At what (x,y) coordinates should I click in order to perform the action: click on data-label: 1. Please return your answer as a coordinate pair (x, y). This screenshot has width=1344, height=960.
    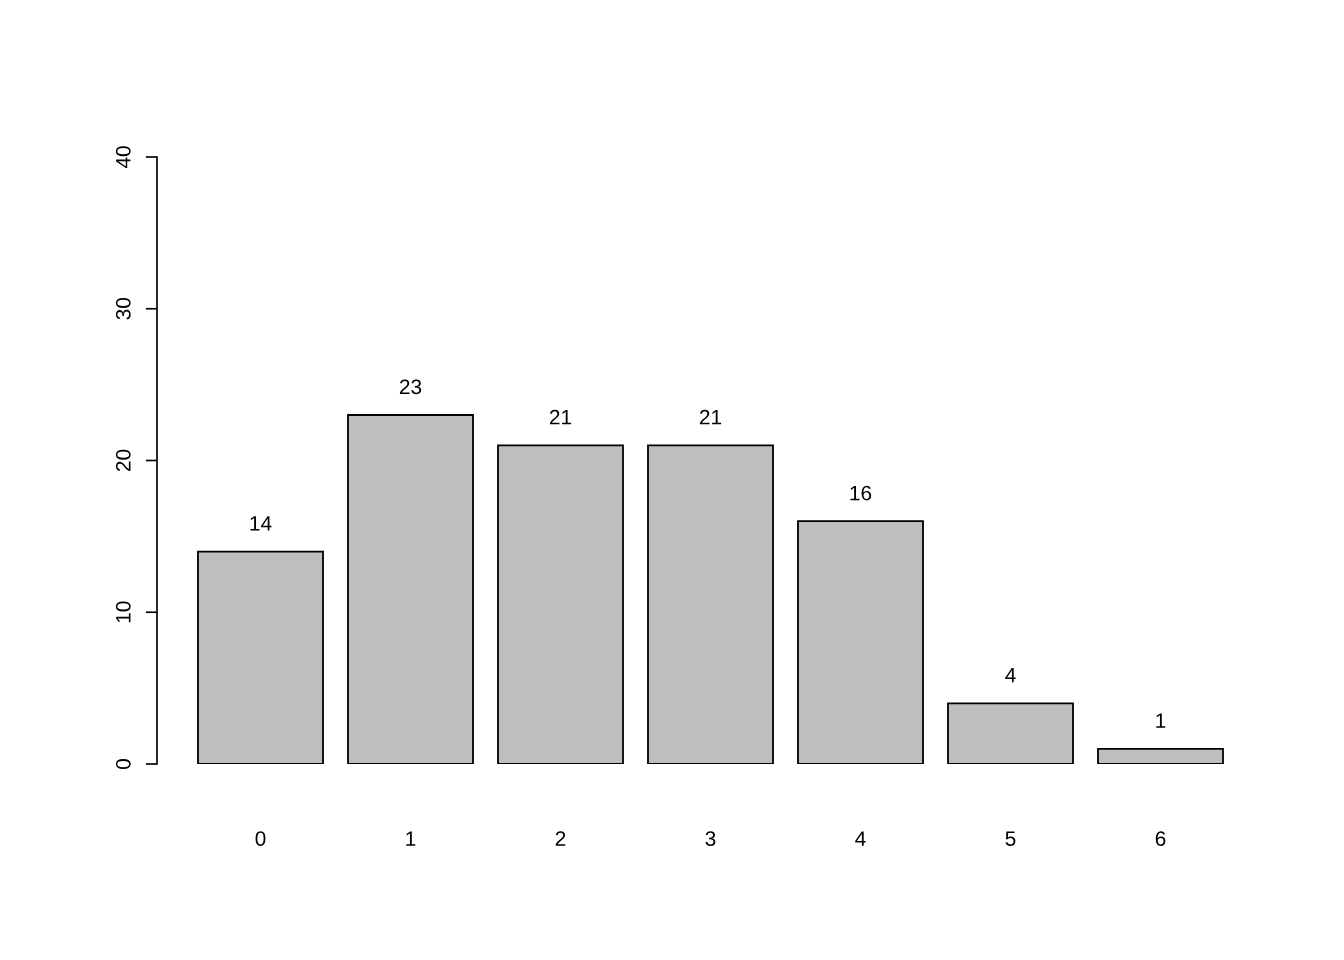
    Looking at the image, I should click on (1161, 720).